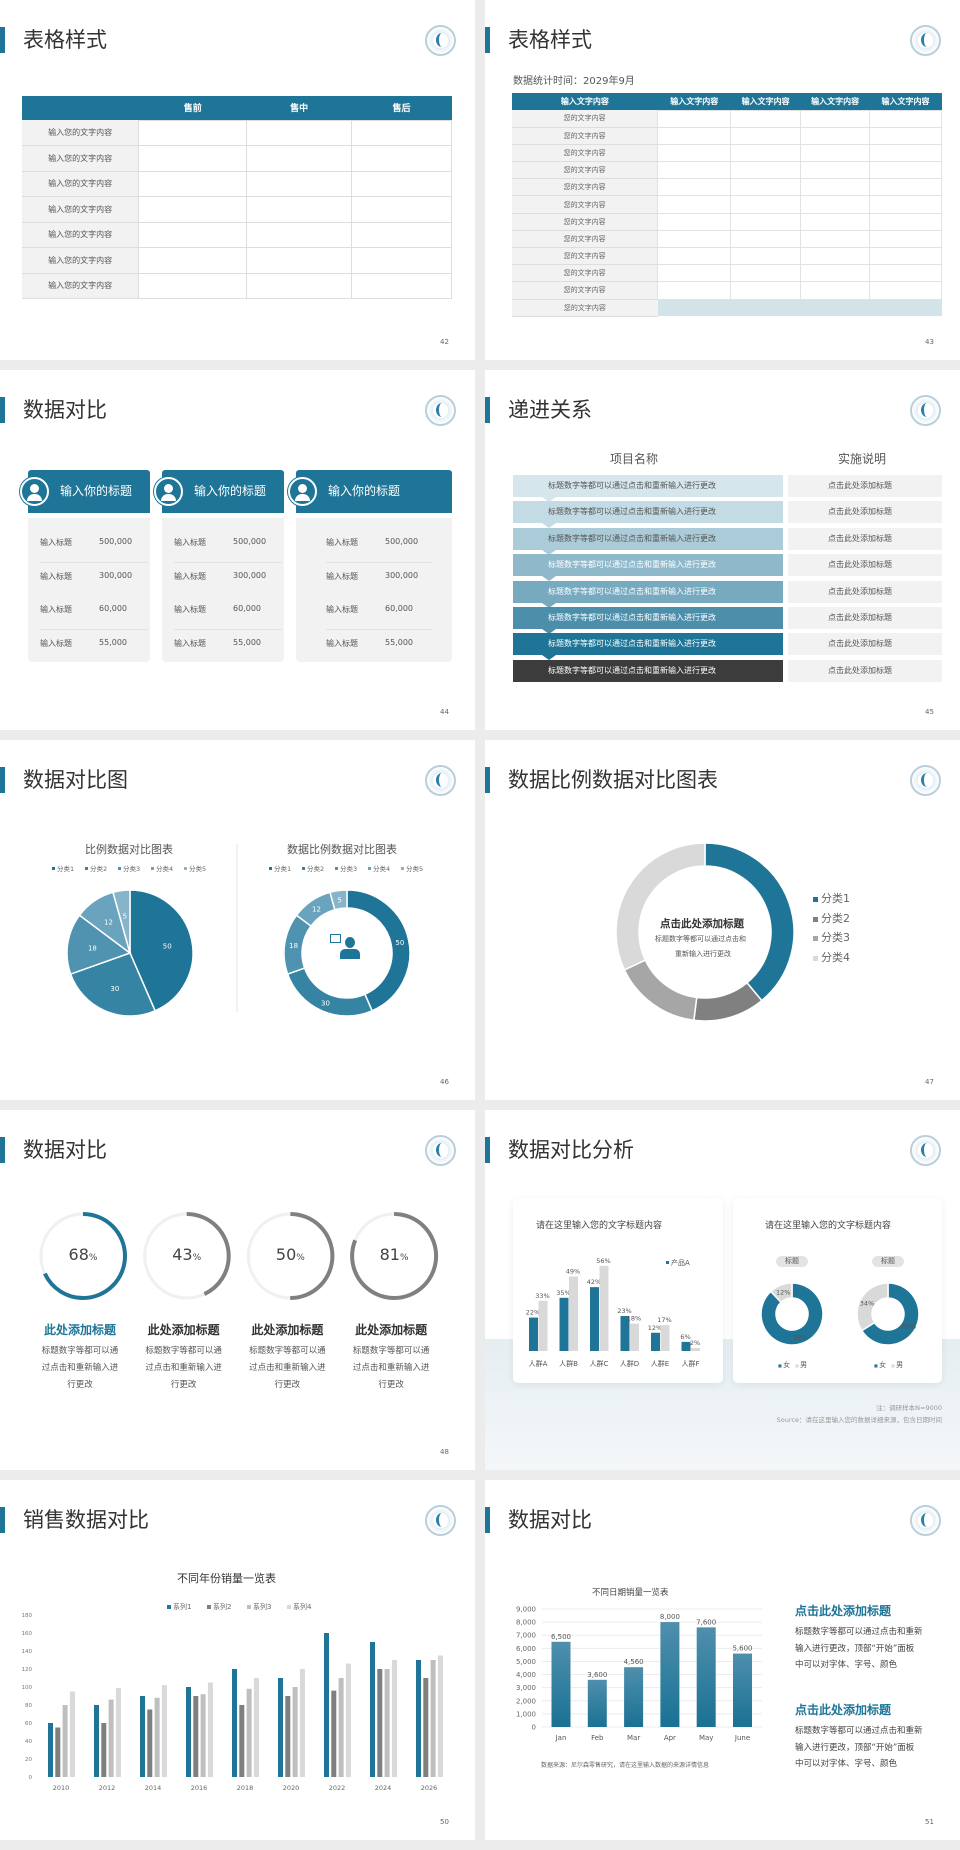  Describe the element at coordinates (585, 256) in the screenshot. I see `row-label: 您的文字内容` at that location.